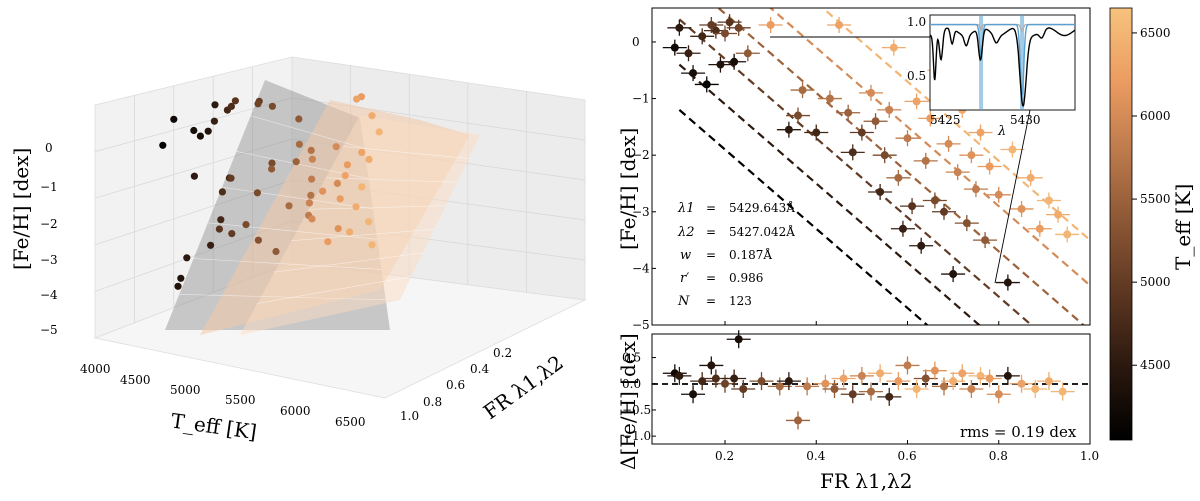 The image size is (1200, 501). I want to click on param-val-2: 0.187Å, so click(750, 254).